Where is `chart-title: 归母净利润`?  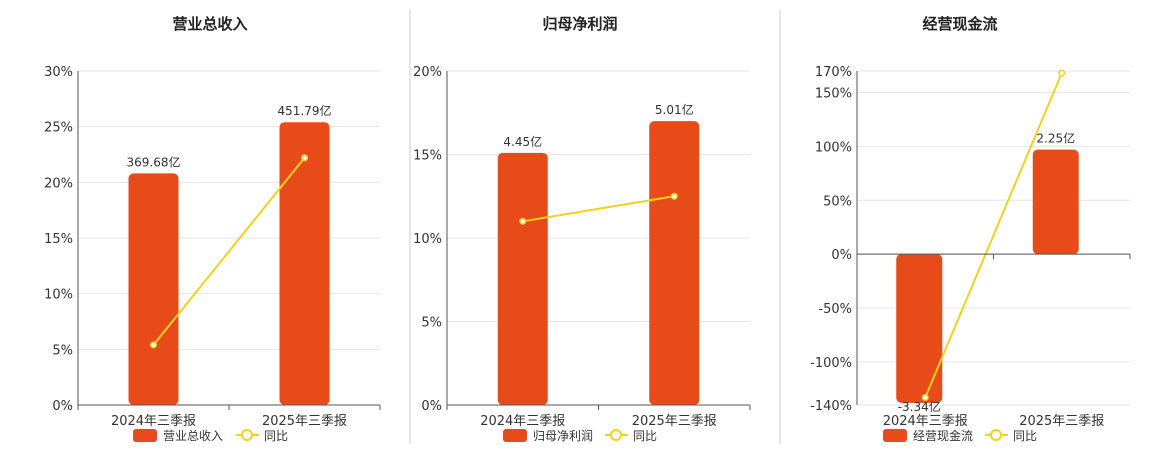
chart-title: 归母净利润 is located at coordinates (579, 24).